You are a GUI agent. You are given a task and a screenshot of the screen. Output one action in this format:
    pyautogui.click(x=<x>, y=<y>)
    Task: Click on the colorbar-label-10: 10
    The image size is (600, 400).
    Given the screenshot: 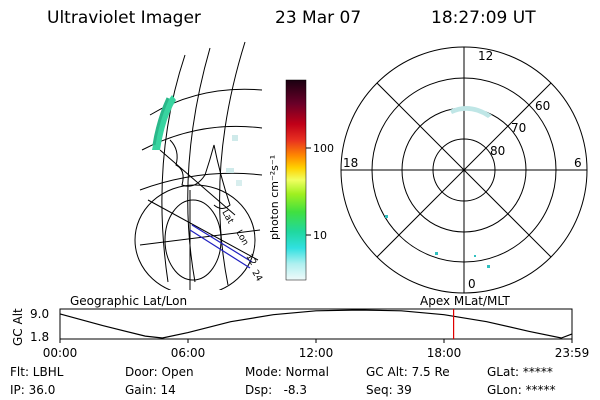 What is the action you would take?
    pyautogui.click(x=320, y=235)
    